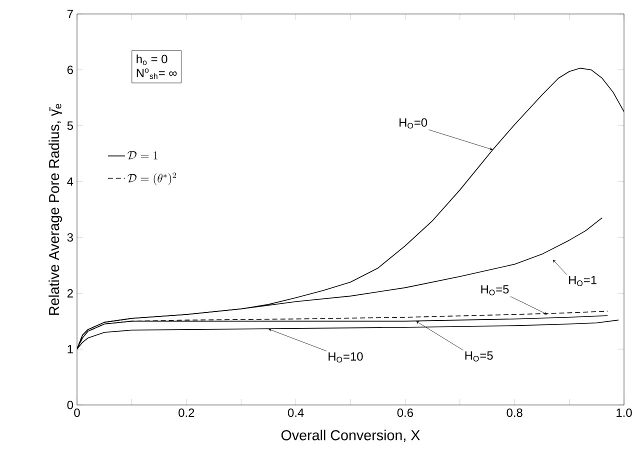  What do you see at coordinates (70, 293) in the screenshot?
I see `y-tick-label: 2` at bounding box center [70, 293].